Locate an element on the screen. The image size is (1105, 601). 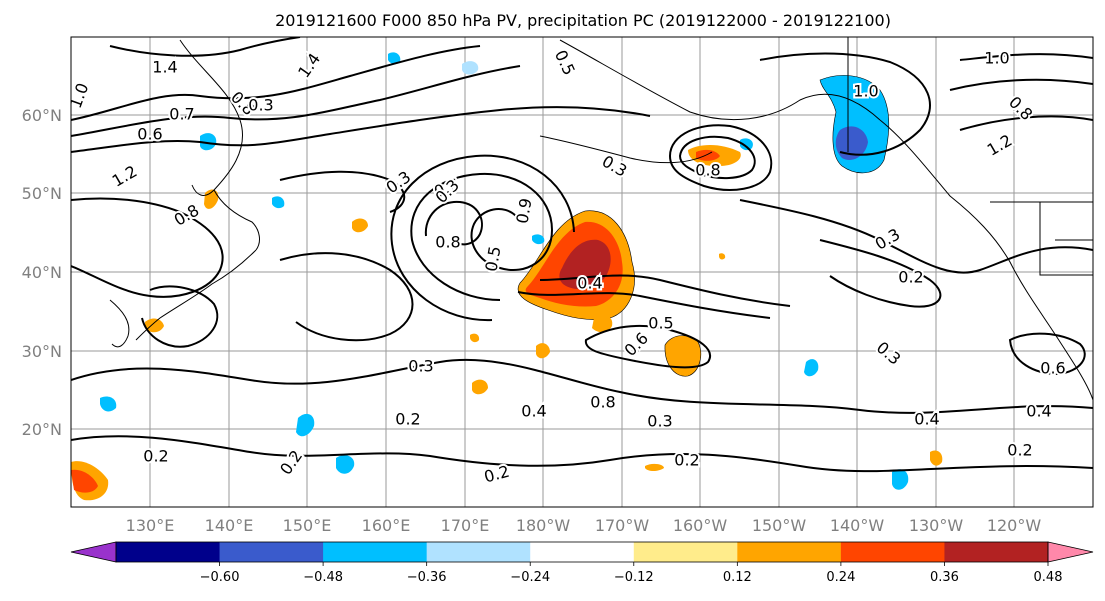
longitude-label: 130°E is located at coordinates (150, 525).